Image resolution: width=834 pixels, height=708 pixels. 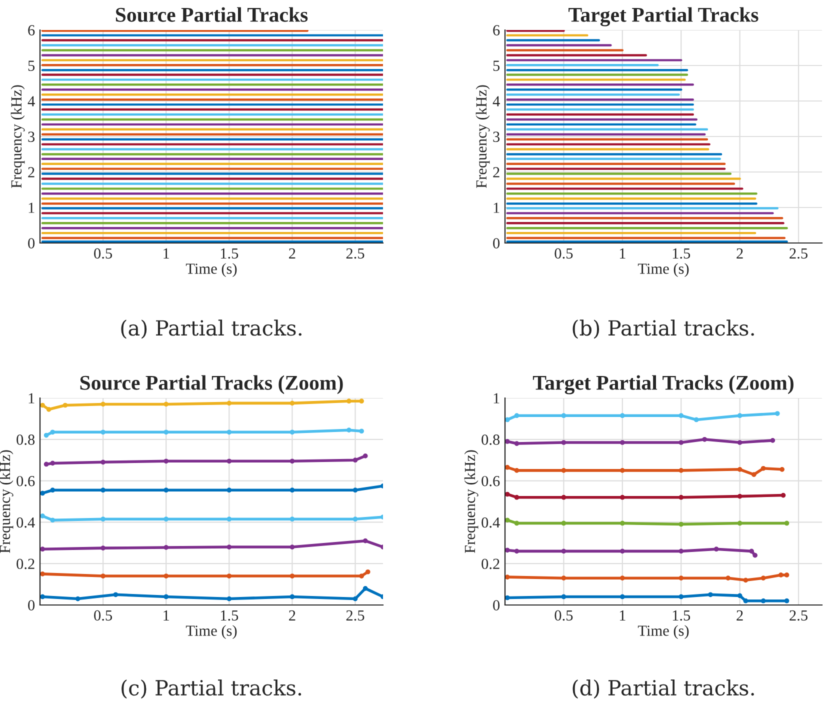 I want to click on chart-title: Target Partial Tracks, so click(x=663, y=16).